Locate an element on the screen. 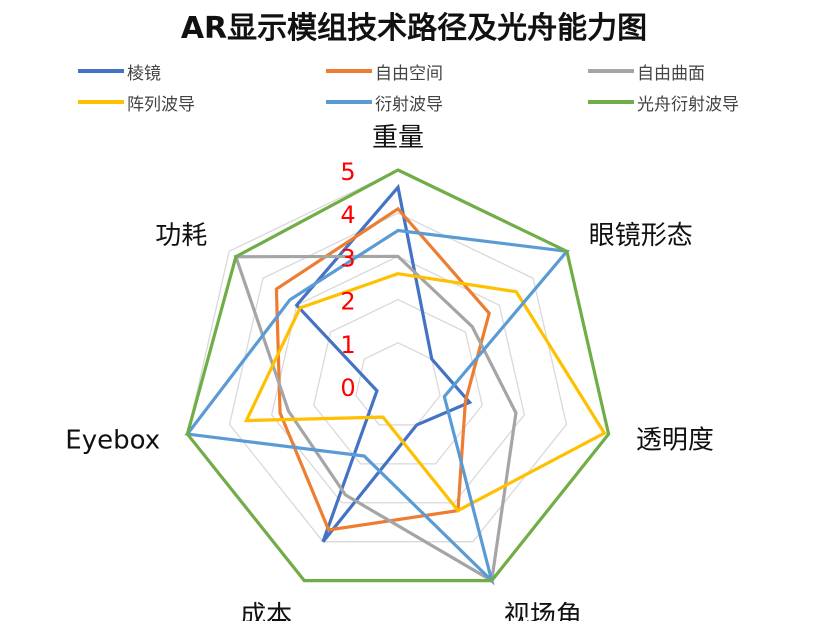 Image resolution: width=828 pixels, height=621 pixels. tick-label-1: 1 is located at coordinates (347, 345).